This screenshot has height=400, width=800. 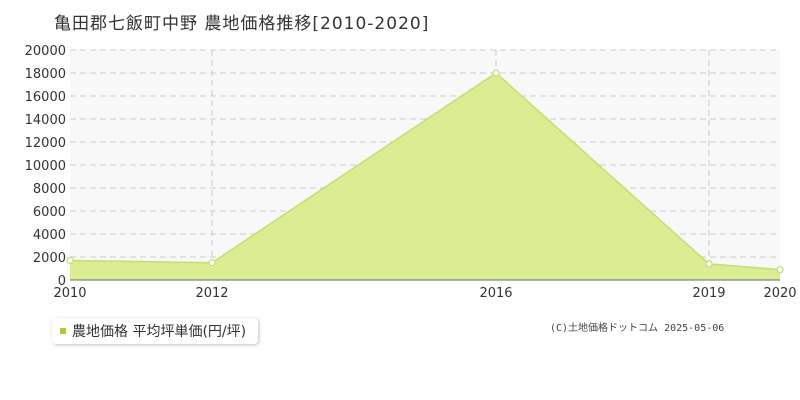 I want to click on x-tick-label: 2012, so click(x=211, y=293).